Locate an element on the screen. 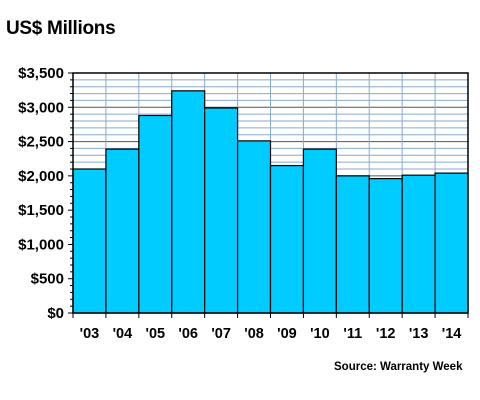 The height and width of the screenshot is (400, 480). x-tick-label: '05 is located at coordinates (156, 334).